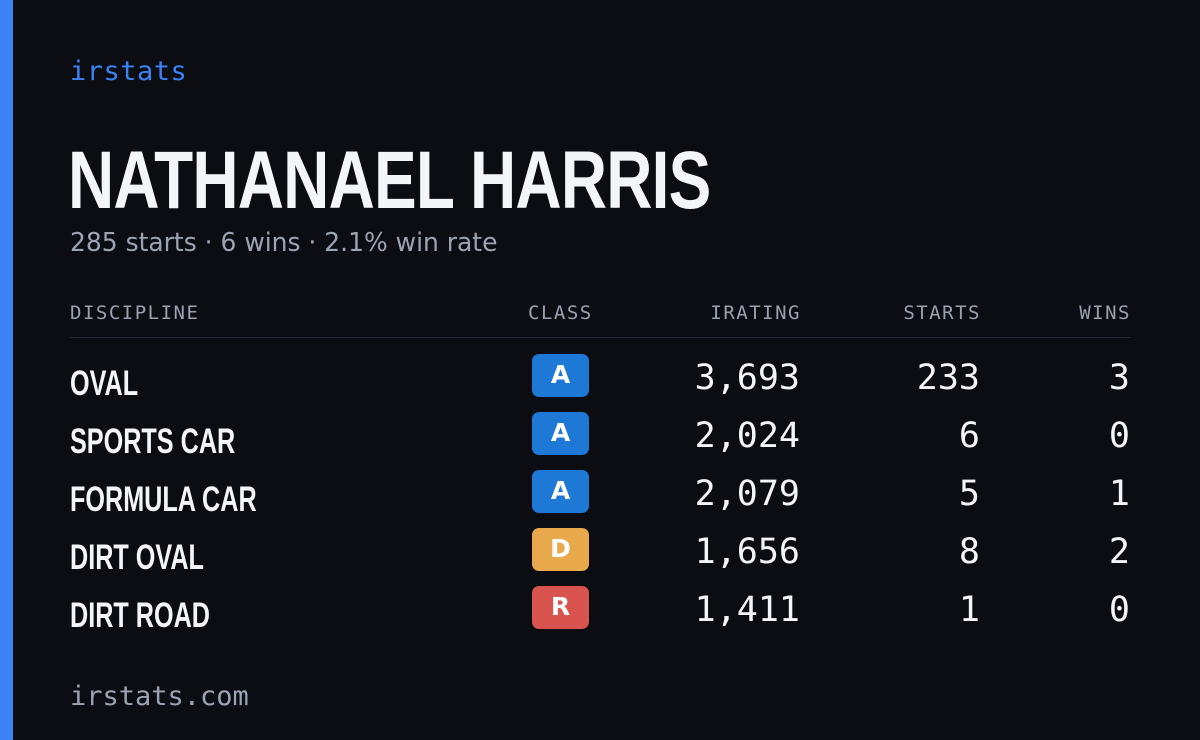 The width and height of the screenshot is (1200, 740). What do you see at coordinates (135, 313) in the screenshot?
I see `header-discipline: DISCIPLINE` at bounding box center [135, 313].